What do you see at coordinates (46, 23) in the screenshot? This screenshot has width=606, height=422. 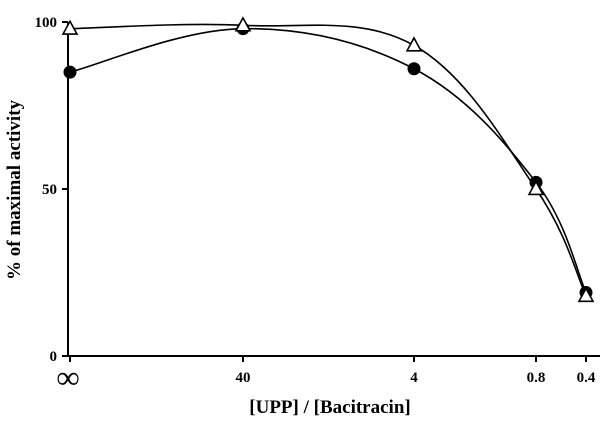 I see `y-tick-label: 100` at bounding box center [46, 23].